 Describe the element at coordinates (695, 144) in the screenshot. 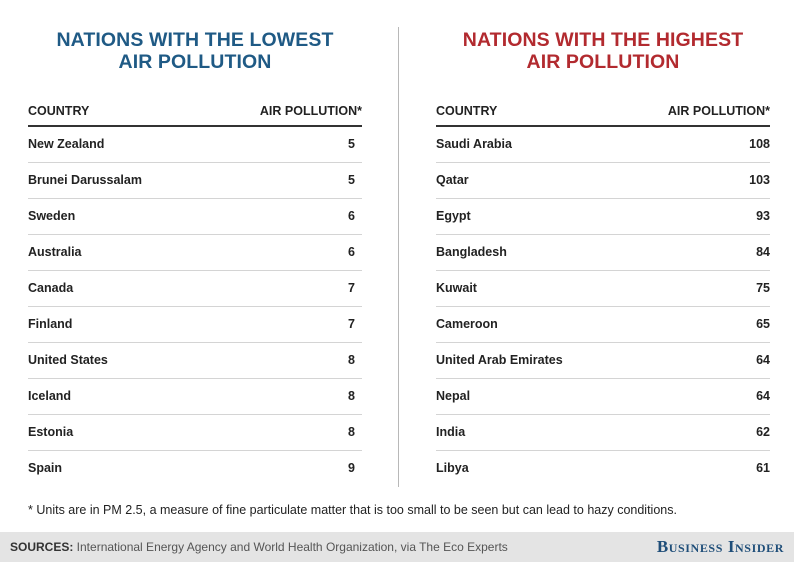

I see `value-cell: 108` at that location.